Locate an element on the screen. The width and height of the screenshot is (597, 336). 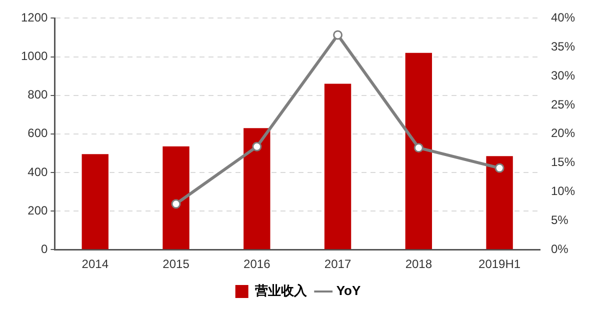
x-tick-label: 2017 is located at coordinates (338, 264).